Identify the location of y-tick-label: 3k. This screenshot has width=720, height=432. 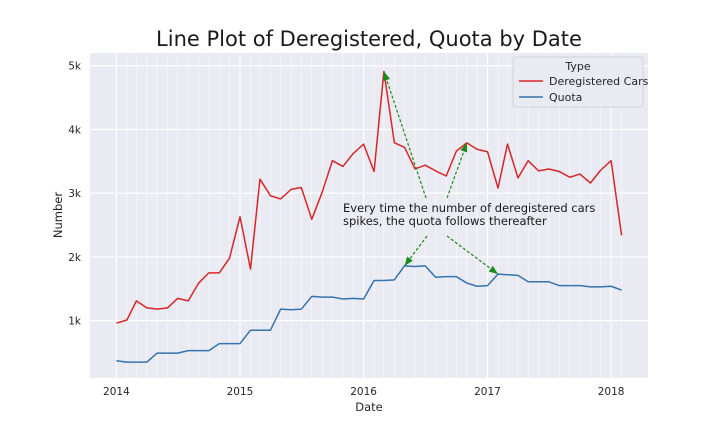
(75, 194).